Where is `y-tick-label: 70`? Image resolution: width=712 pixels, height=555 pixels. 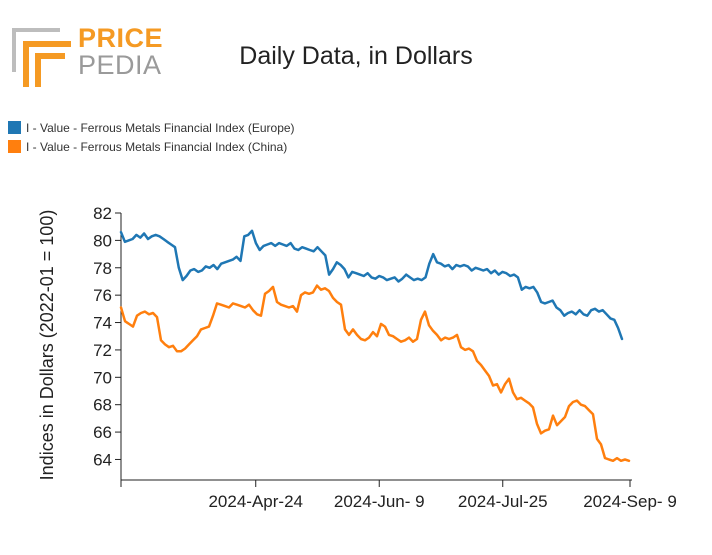 y-tick-label: 70 is located at coordinates (102, 377).